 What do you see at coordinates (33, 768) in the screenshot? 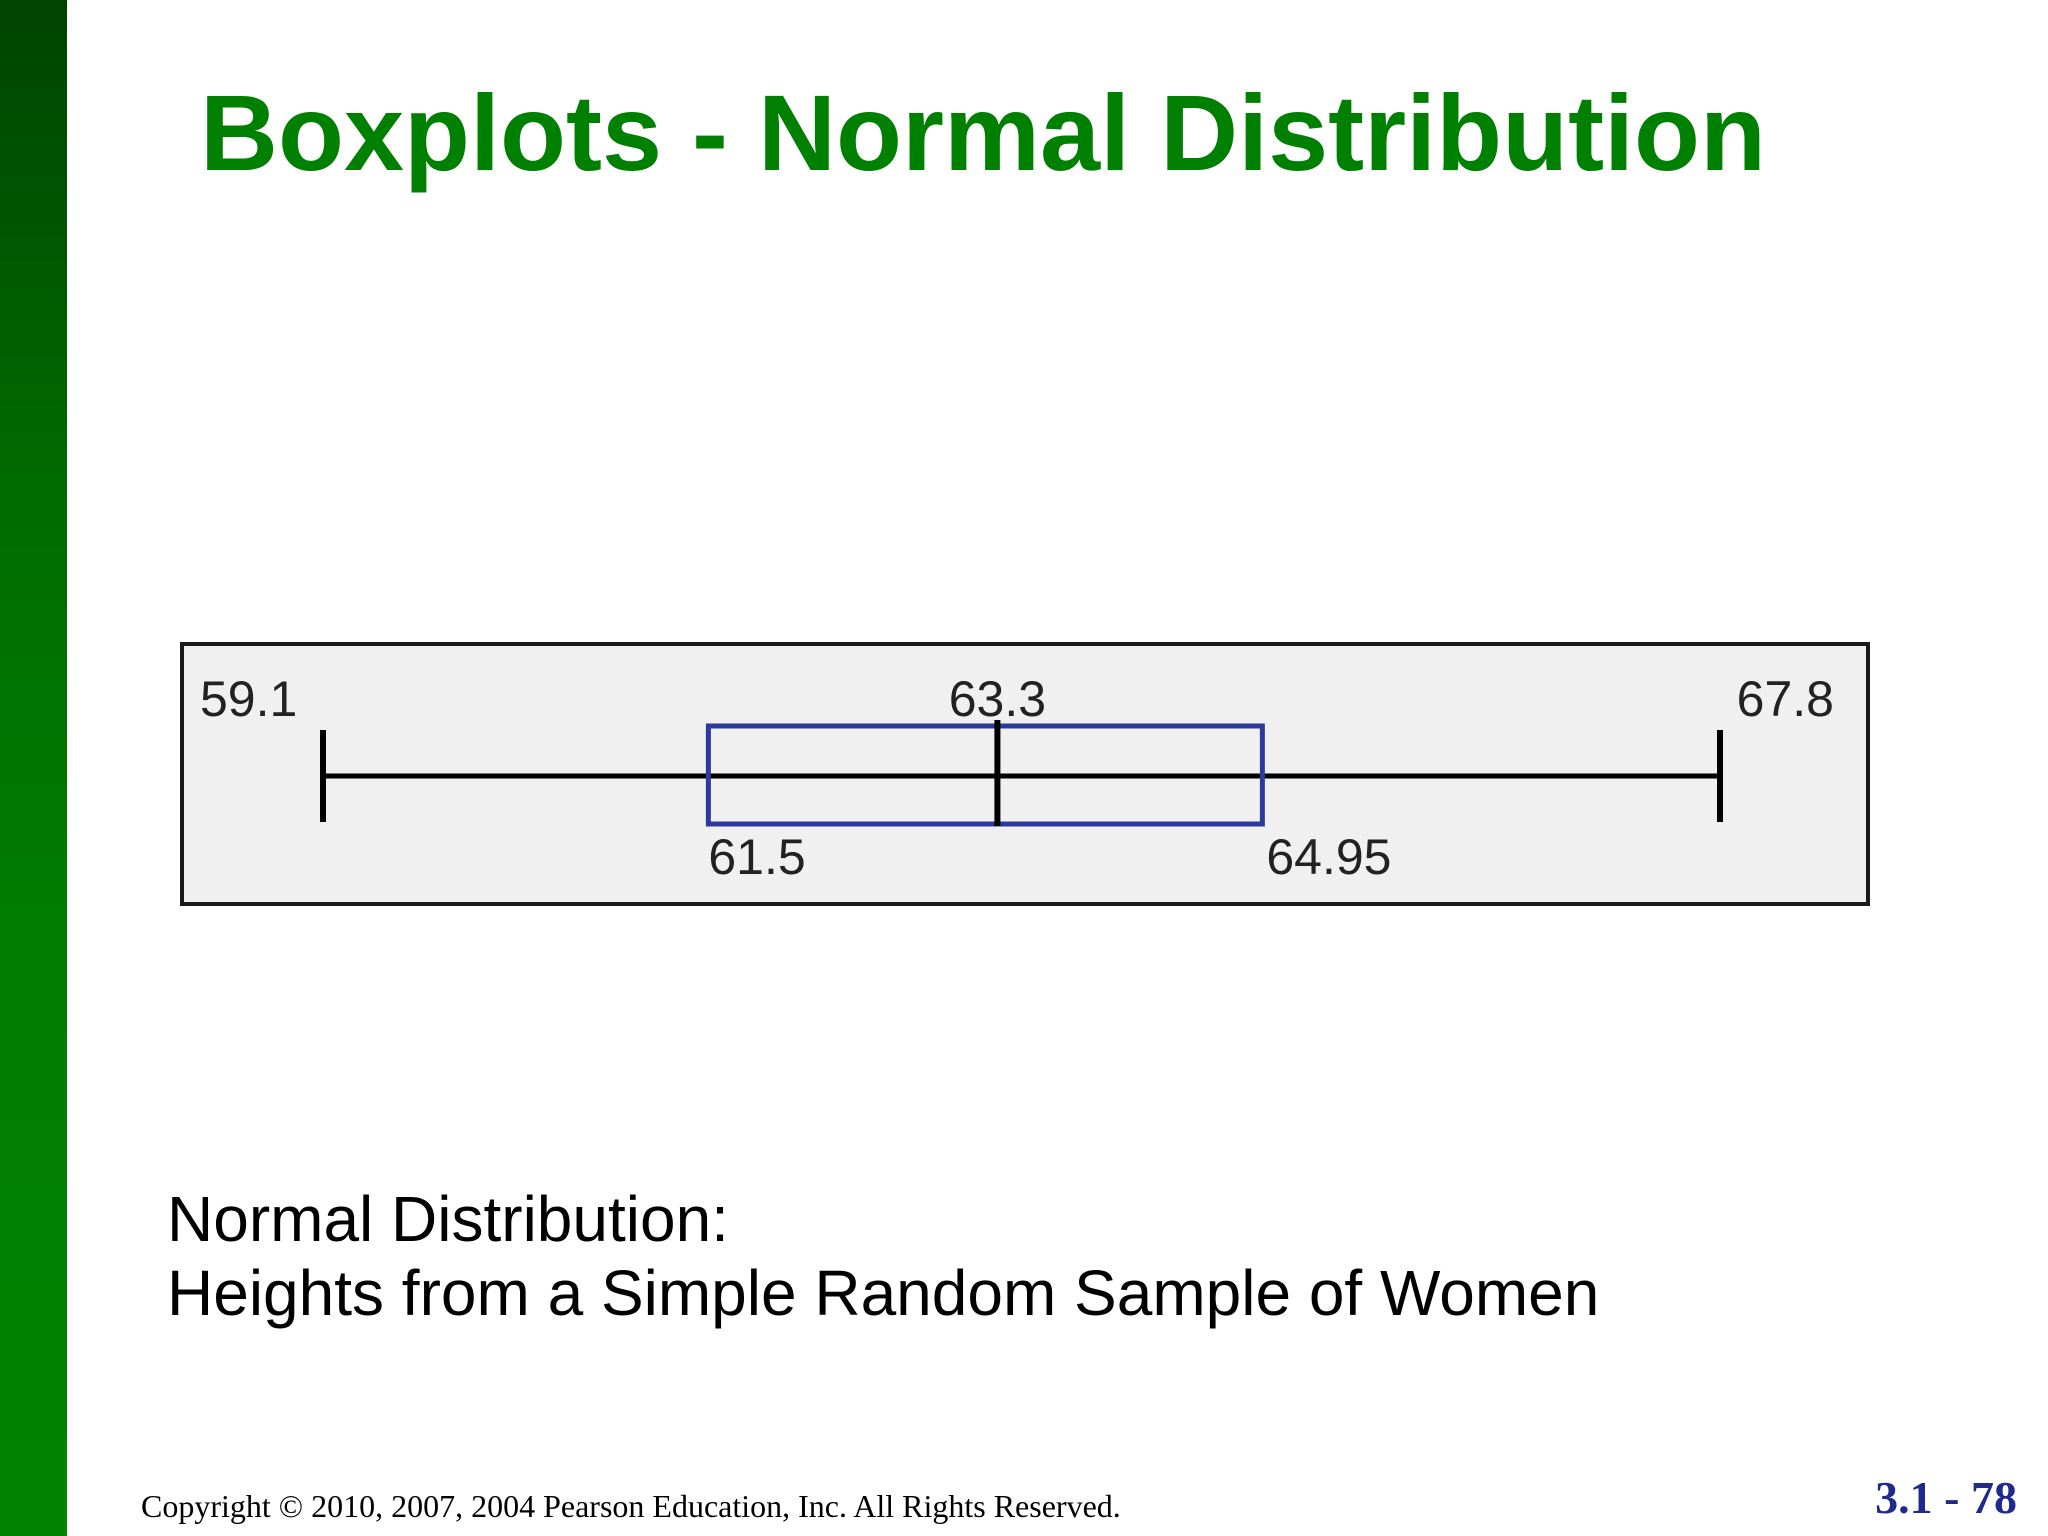
I see `slide-sidebar-bar` at bounding box center [33, 768].